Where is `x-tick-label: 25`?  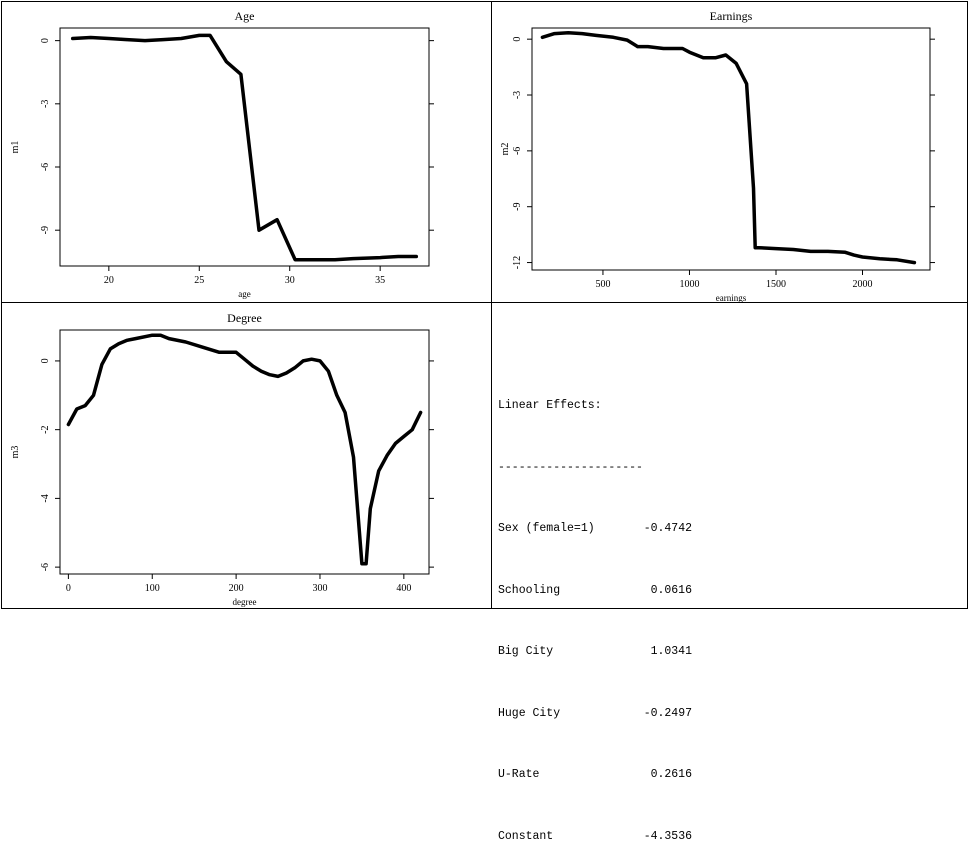 x-tick-label: 25 is located at coordinates (199, 280).